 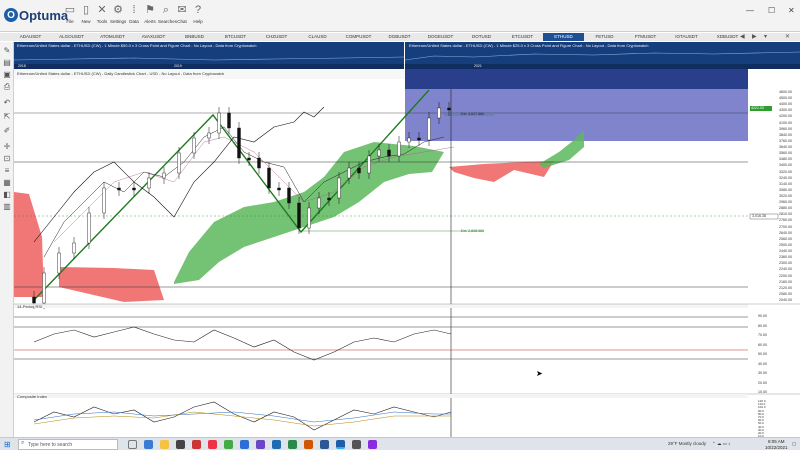 What do you see at coordinates (235, 36) in the screenshot?
I see `tab-btcusdt: BTCUSDT` at bounding box center [235, 36].